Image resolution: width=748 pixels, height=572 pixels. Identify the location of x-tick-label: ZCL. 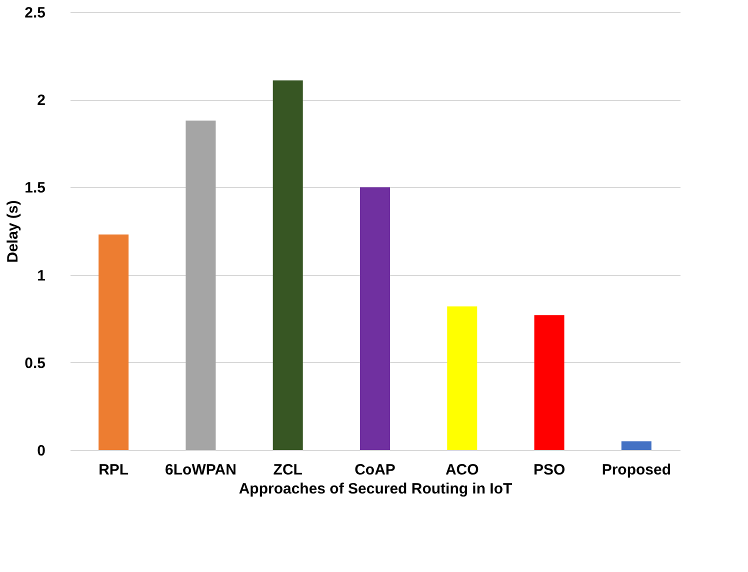
(287, 470).